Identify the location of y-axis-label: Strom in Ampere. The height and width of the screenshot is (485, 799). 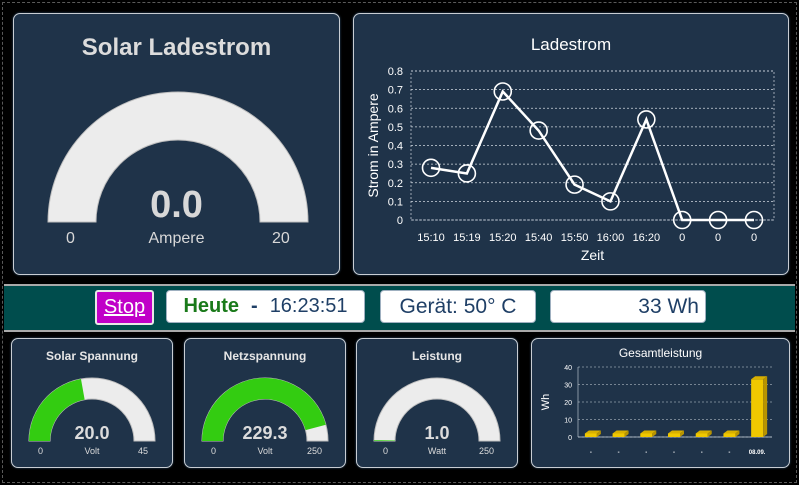
(373, 145).